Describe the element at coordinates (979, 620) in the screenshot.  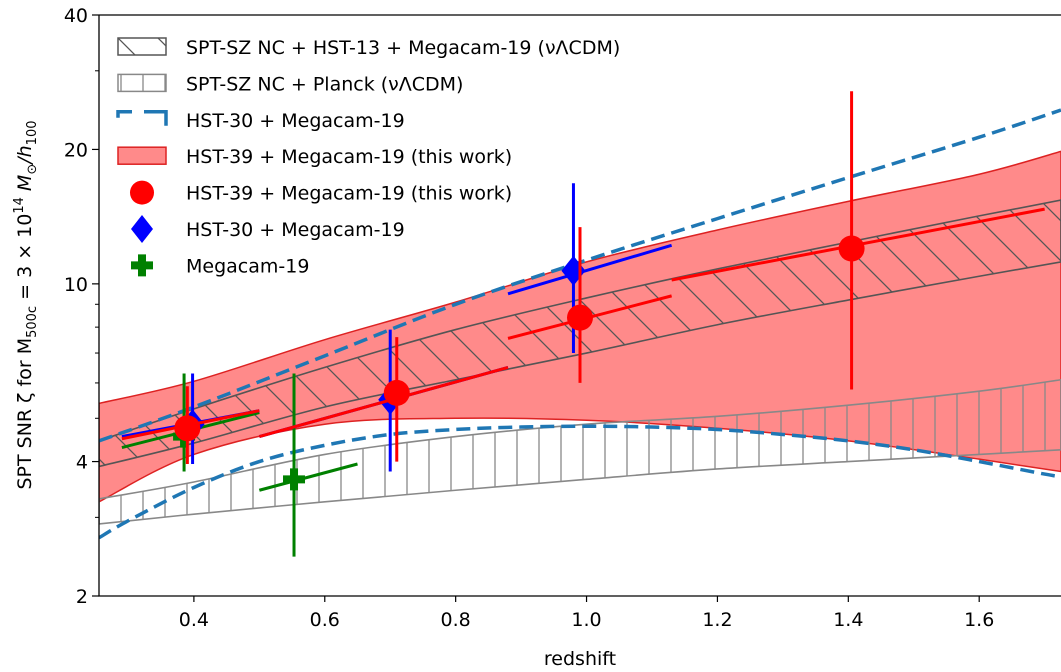
I see `x-tick-label: 1.6` at that location.